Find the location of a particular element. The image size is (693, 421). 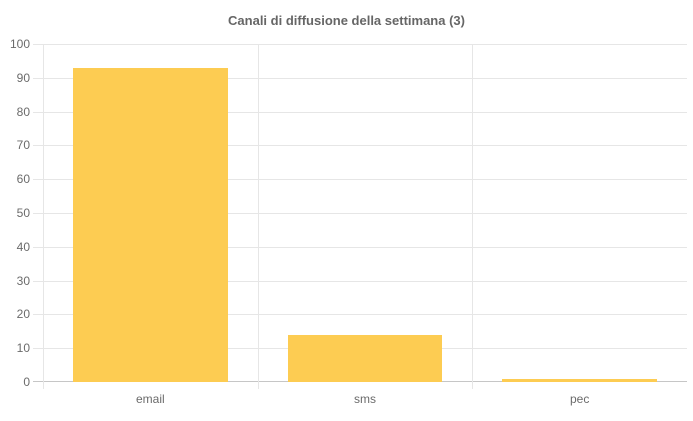

x-axis-category-label: sms is located at coordinates (365, 399).